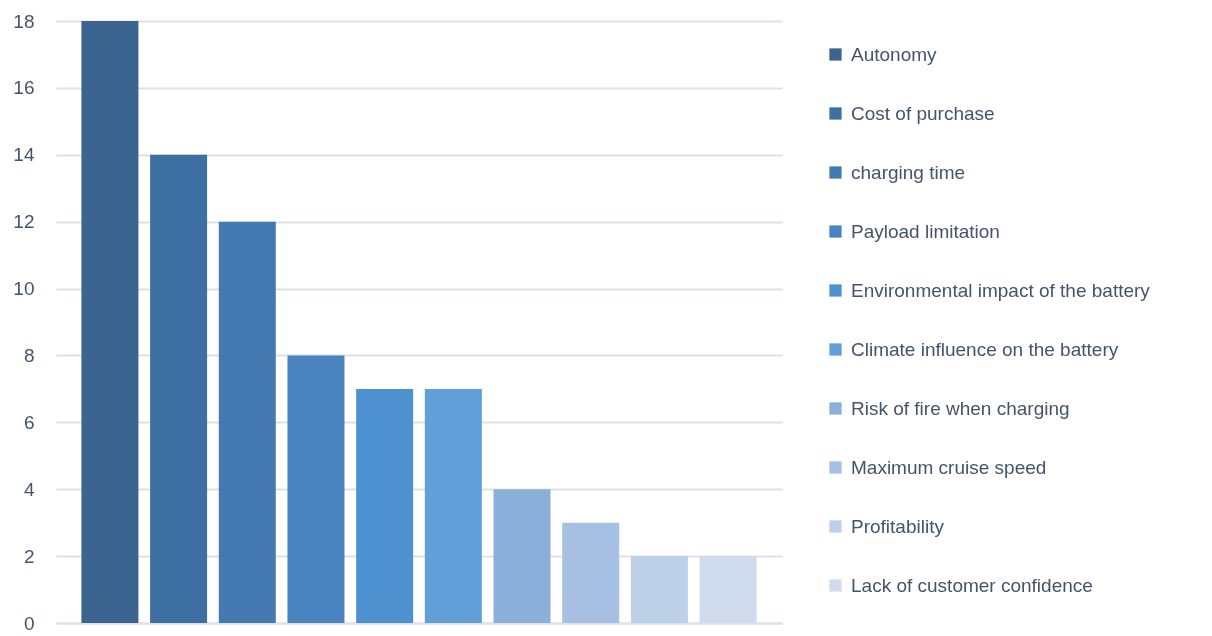 The height and width of the screenshot is (636, 1212). What do you see at coordinates (29, 355) in the screenshot?
I see `y-tick-label: 8` at bounding box center [29, 355].